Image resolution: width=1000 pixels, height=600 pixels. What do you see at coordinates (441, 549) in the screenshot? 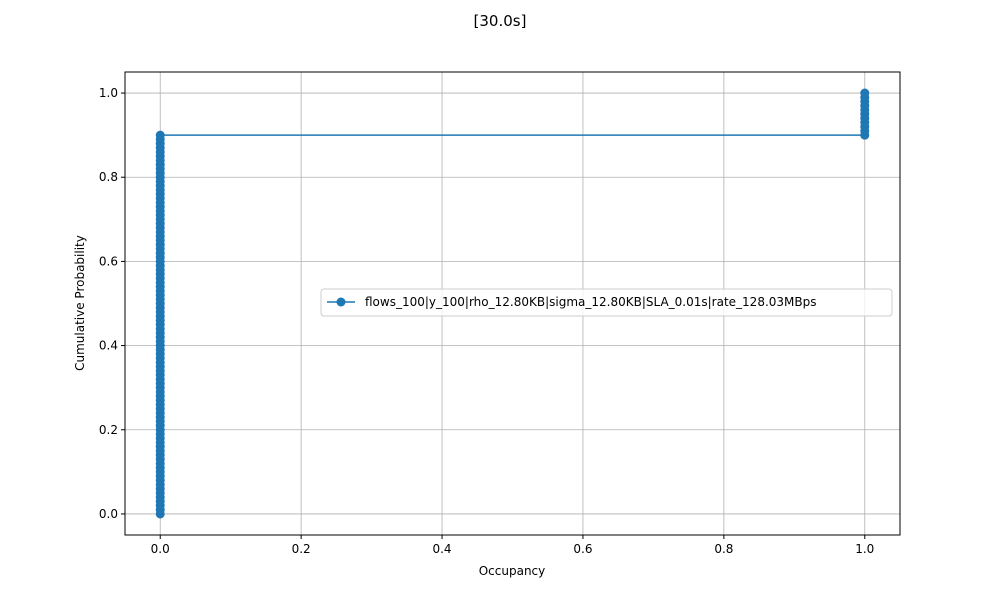
I see `x-tick-label: 0.4` at bounding box center [441, 549].